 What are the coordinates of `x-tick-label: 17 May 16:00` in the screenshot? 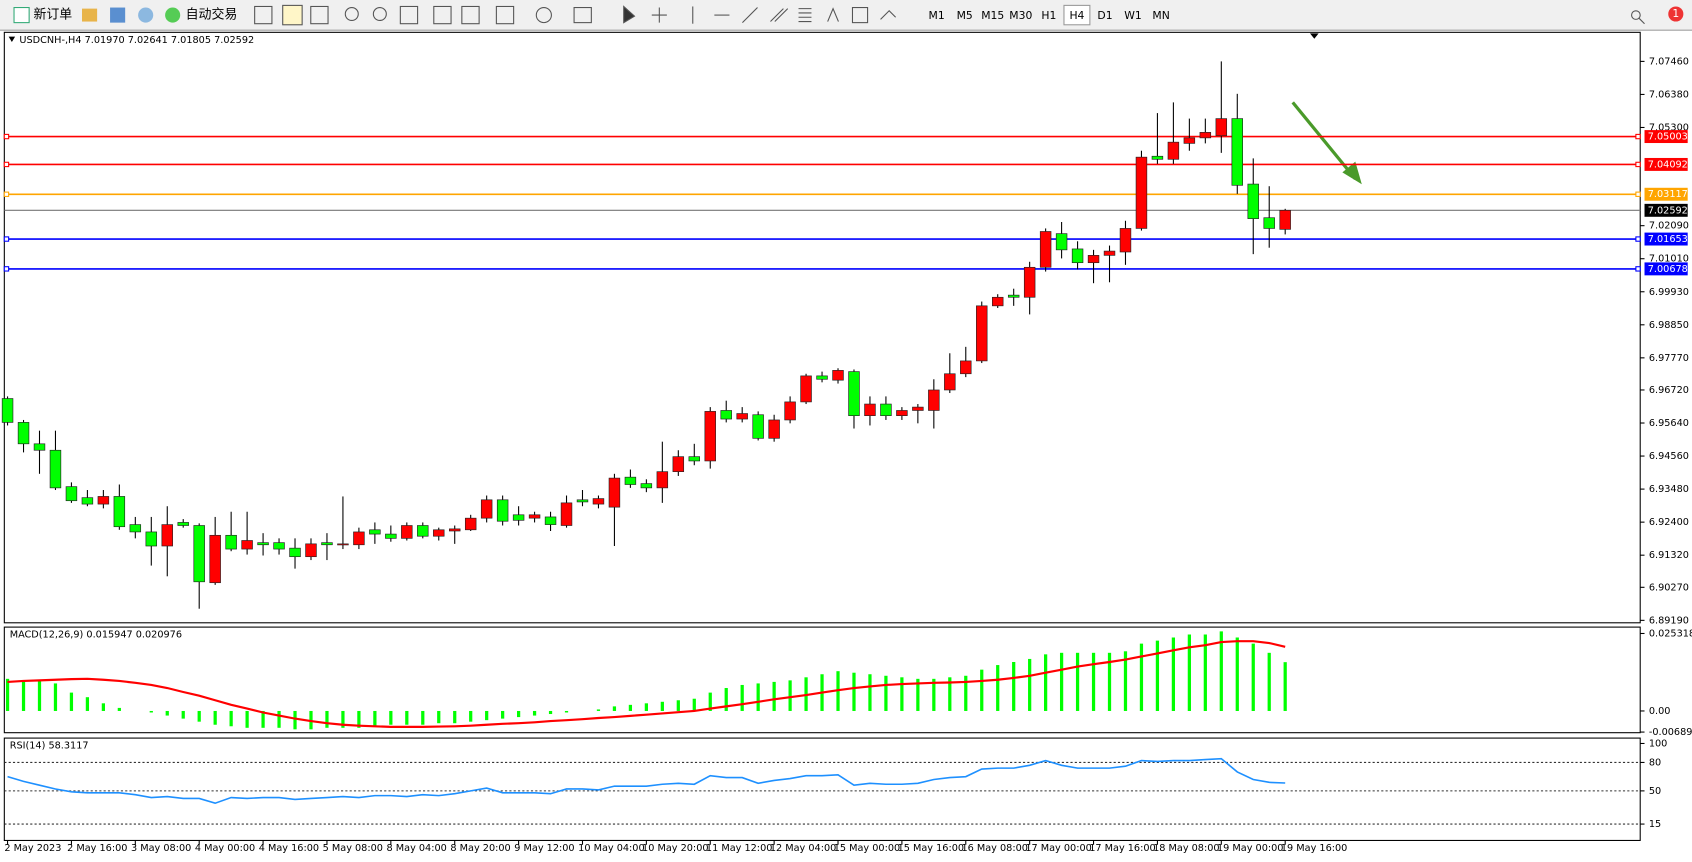 It's located at (1122, 848).